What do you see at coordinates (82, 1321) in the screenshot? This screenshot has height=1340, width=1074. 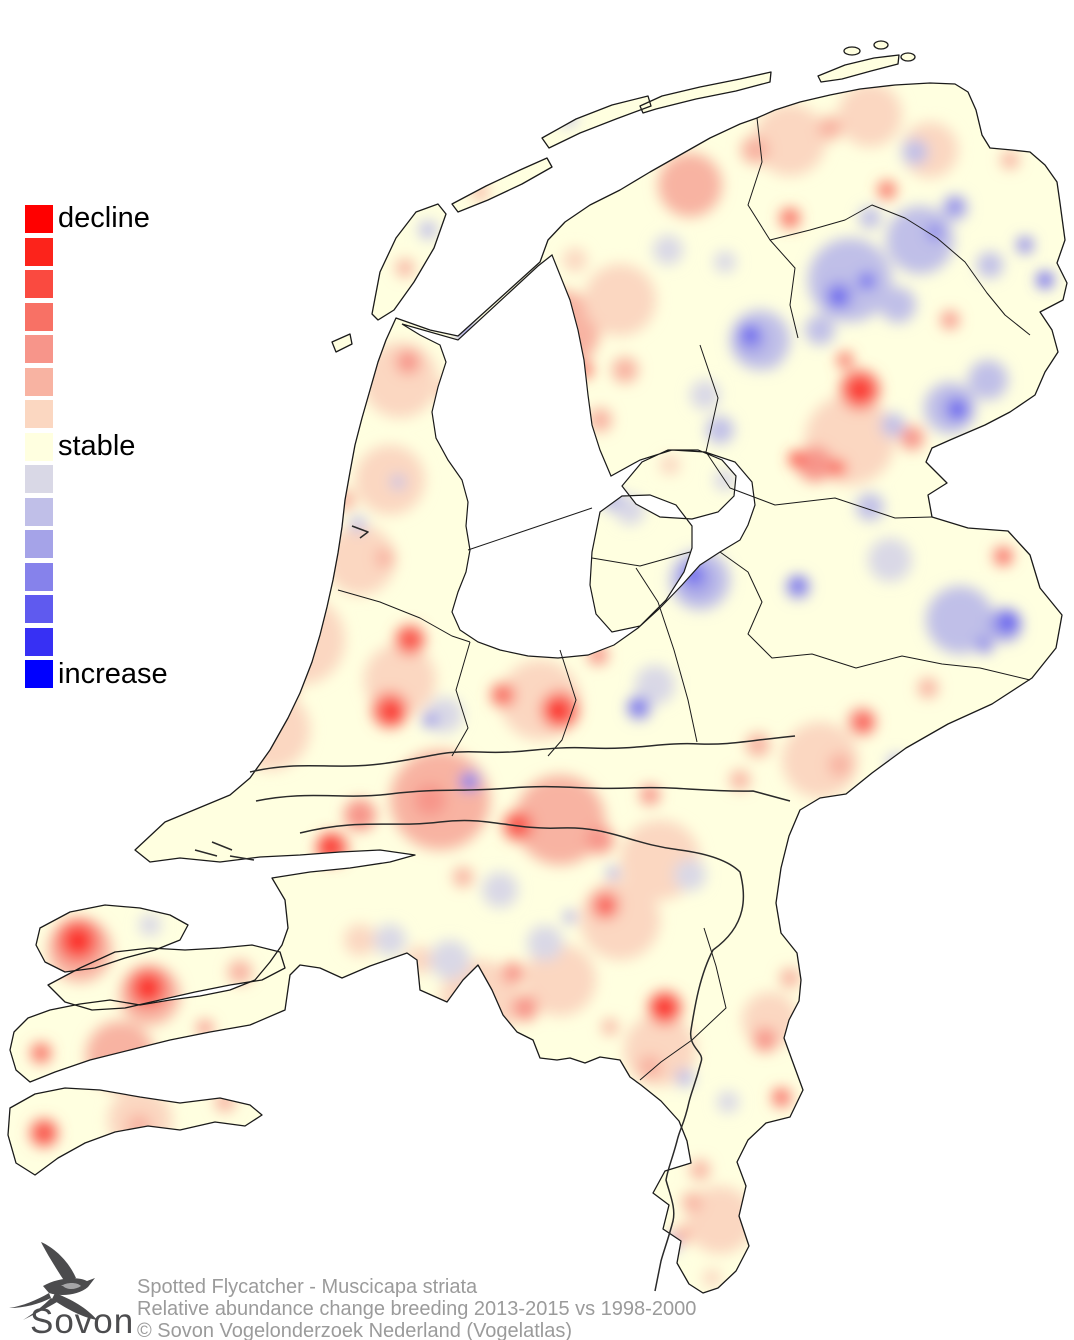 I see `sovon-logo-text: Sovon` at bounding box center [82, 1321].